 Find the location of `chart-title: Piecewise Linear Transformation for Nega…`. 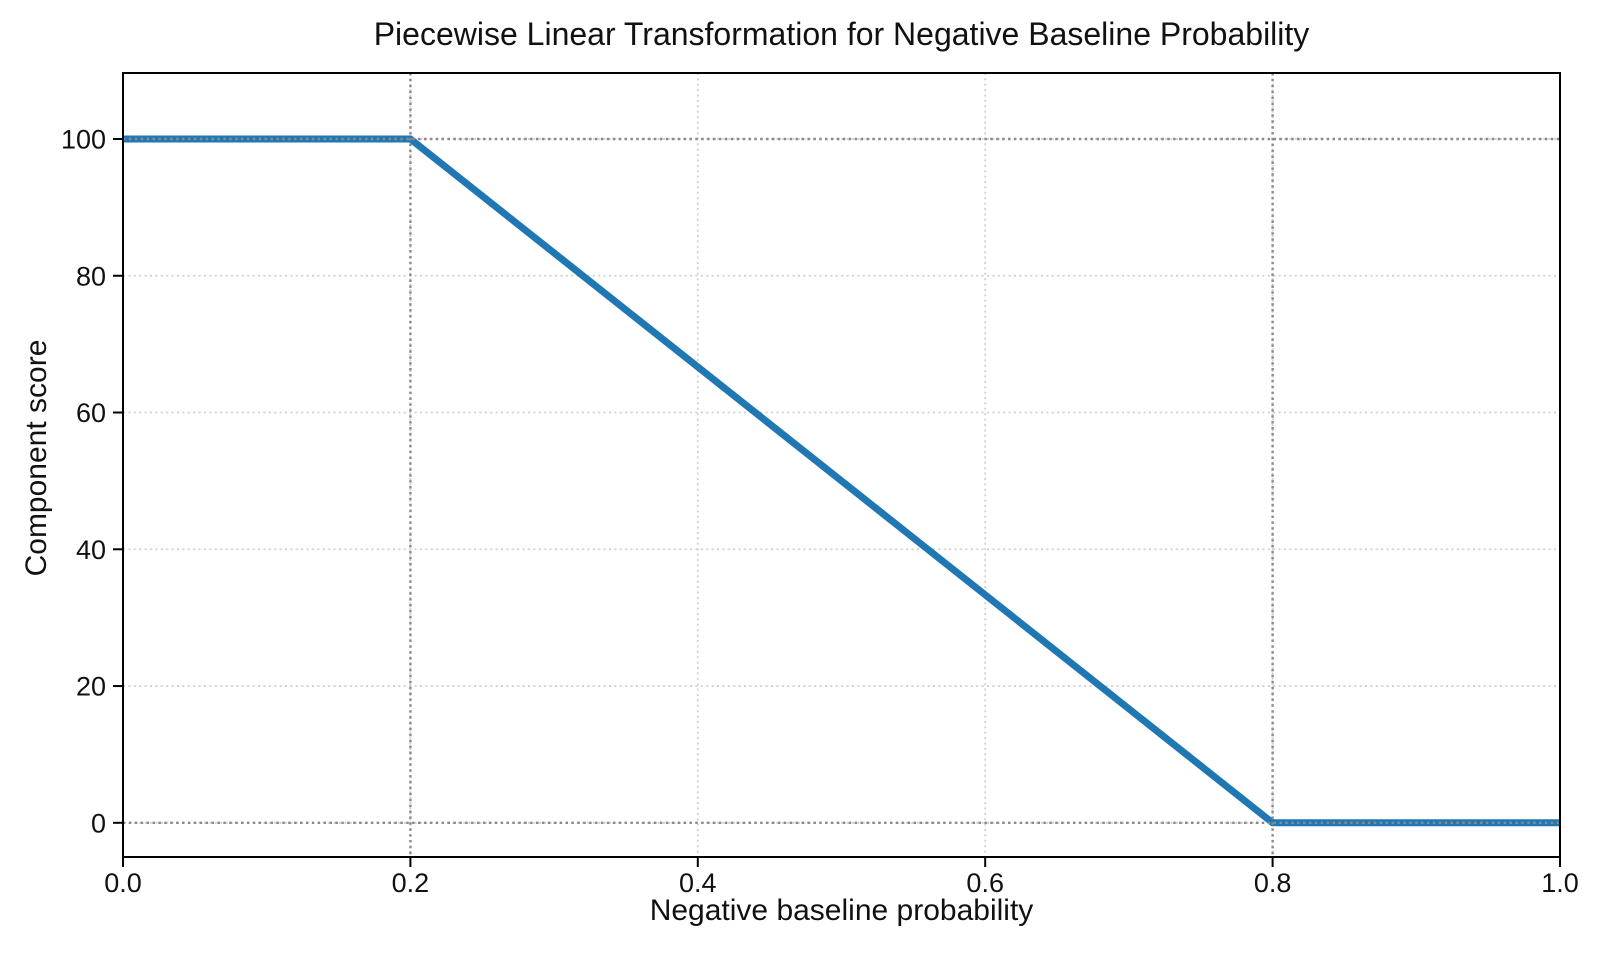

chart-title: Piecewise Linear Transformation for Nega… is located at coordinates (841, 34).